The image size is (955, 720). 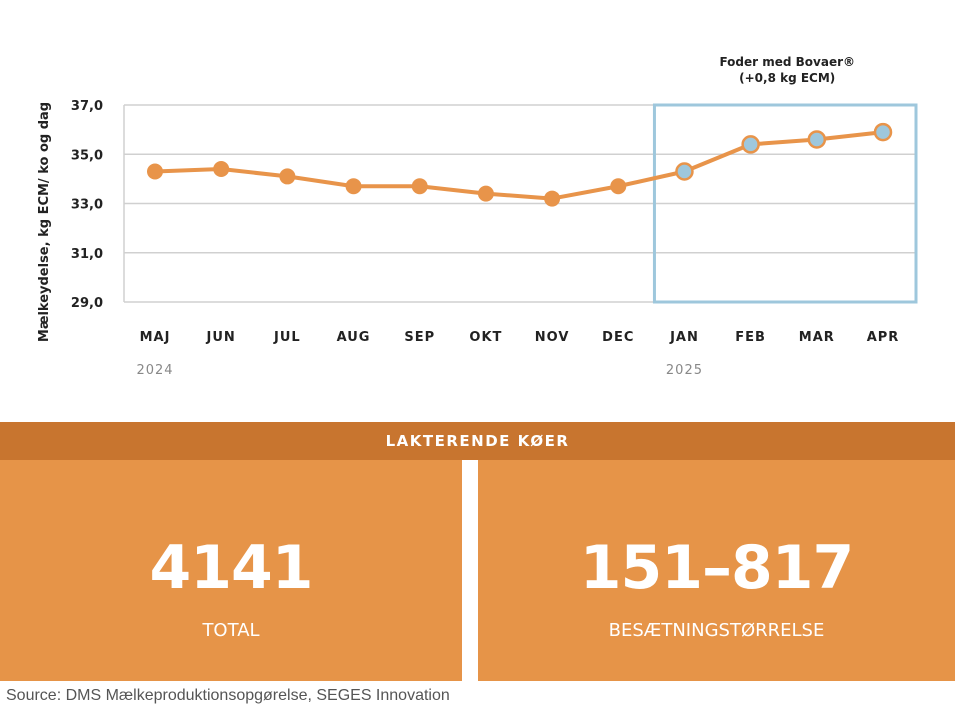 I want to click on x-tick-label: MAJ, so click(x=155, y=337).